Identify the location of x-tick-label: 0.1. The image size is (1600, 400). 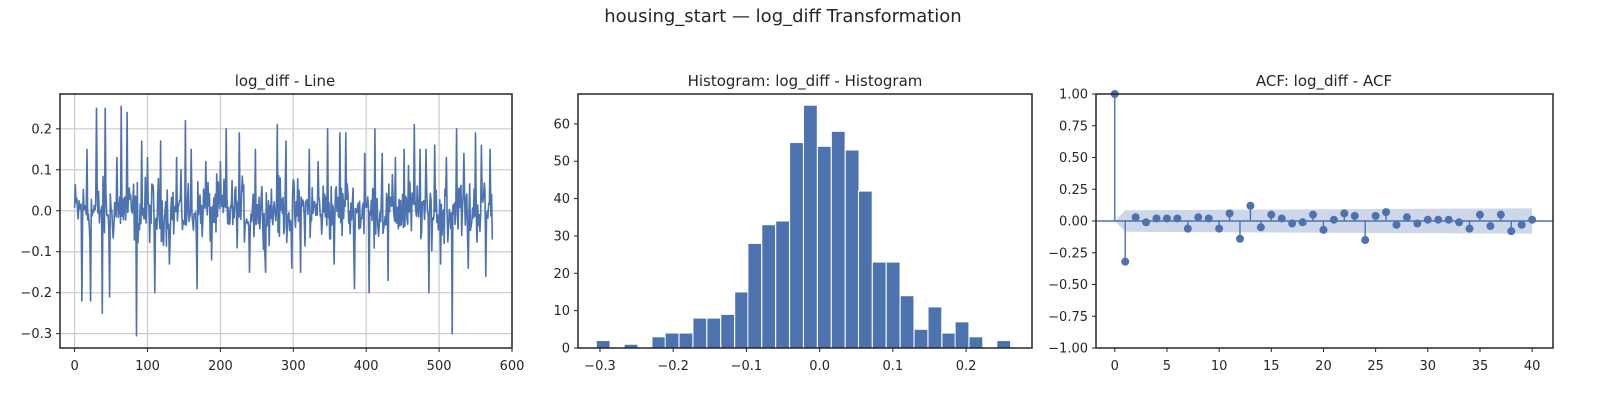
(893, 366).